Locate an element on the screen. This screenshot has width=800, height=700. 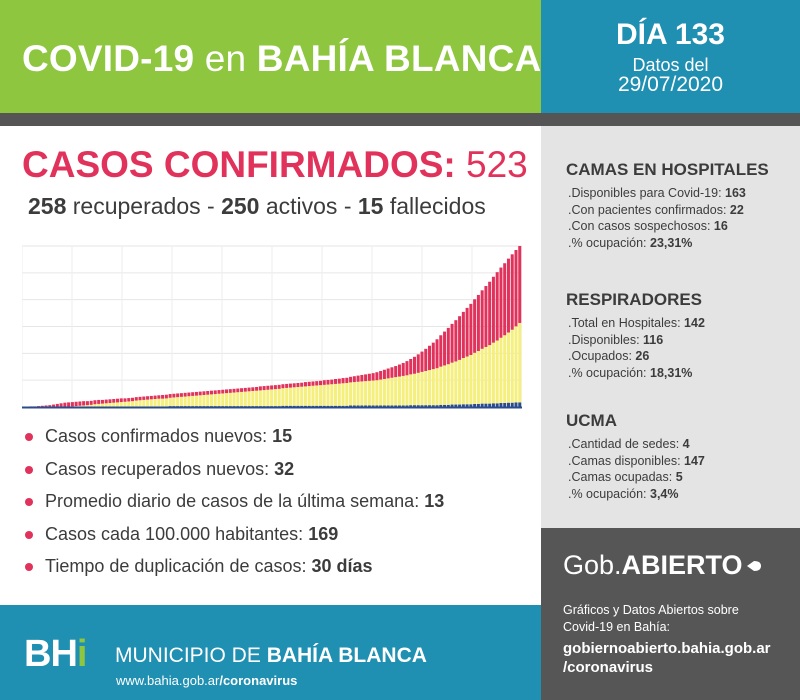
list-item: .% ocupación: 18,31% is located at coordinates (630, 372).